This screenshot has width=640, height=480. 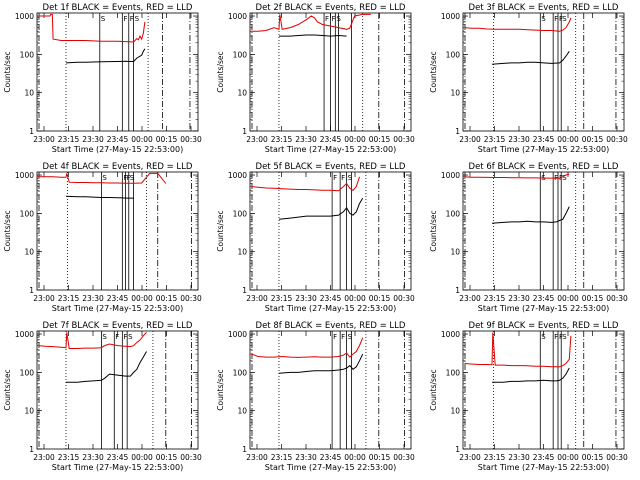 What do you see at coordinates (544, 167) in the screenshot?
I see `panel-title: Det 6f BLACK = Events, RED = LLD` at bounding box center [544, 167].